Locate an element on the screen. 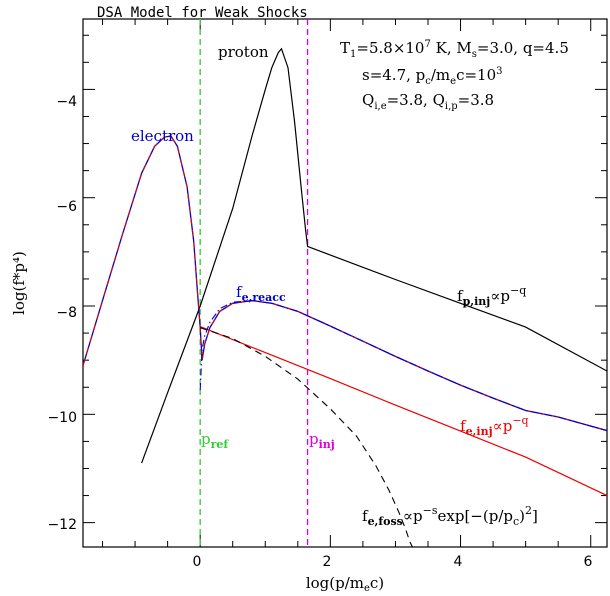  x-tick-label-6: 6 is located at coordinates (588, 562).